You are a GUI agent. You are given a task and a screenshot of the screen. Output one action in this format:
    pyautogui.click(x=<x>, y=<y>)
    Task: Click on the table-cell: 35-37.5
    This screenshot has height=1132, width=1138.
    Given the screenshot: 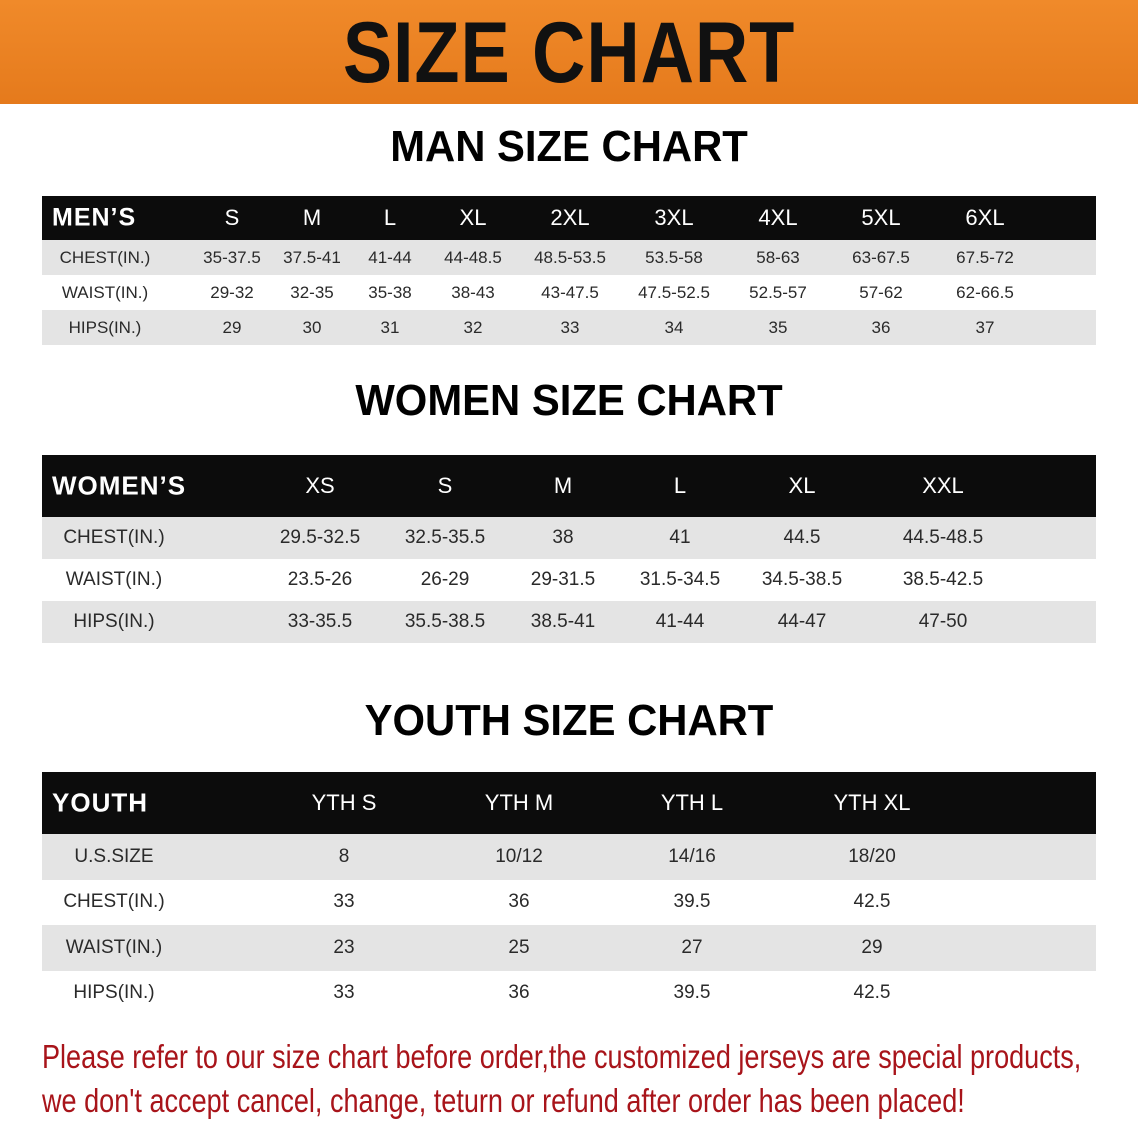 What is the action you would take?
    pyautogui.click(x=232, y=257)
    